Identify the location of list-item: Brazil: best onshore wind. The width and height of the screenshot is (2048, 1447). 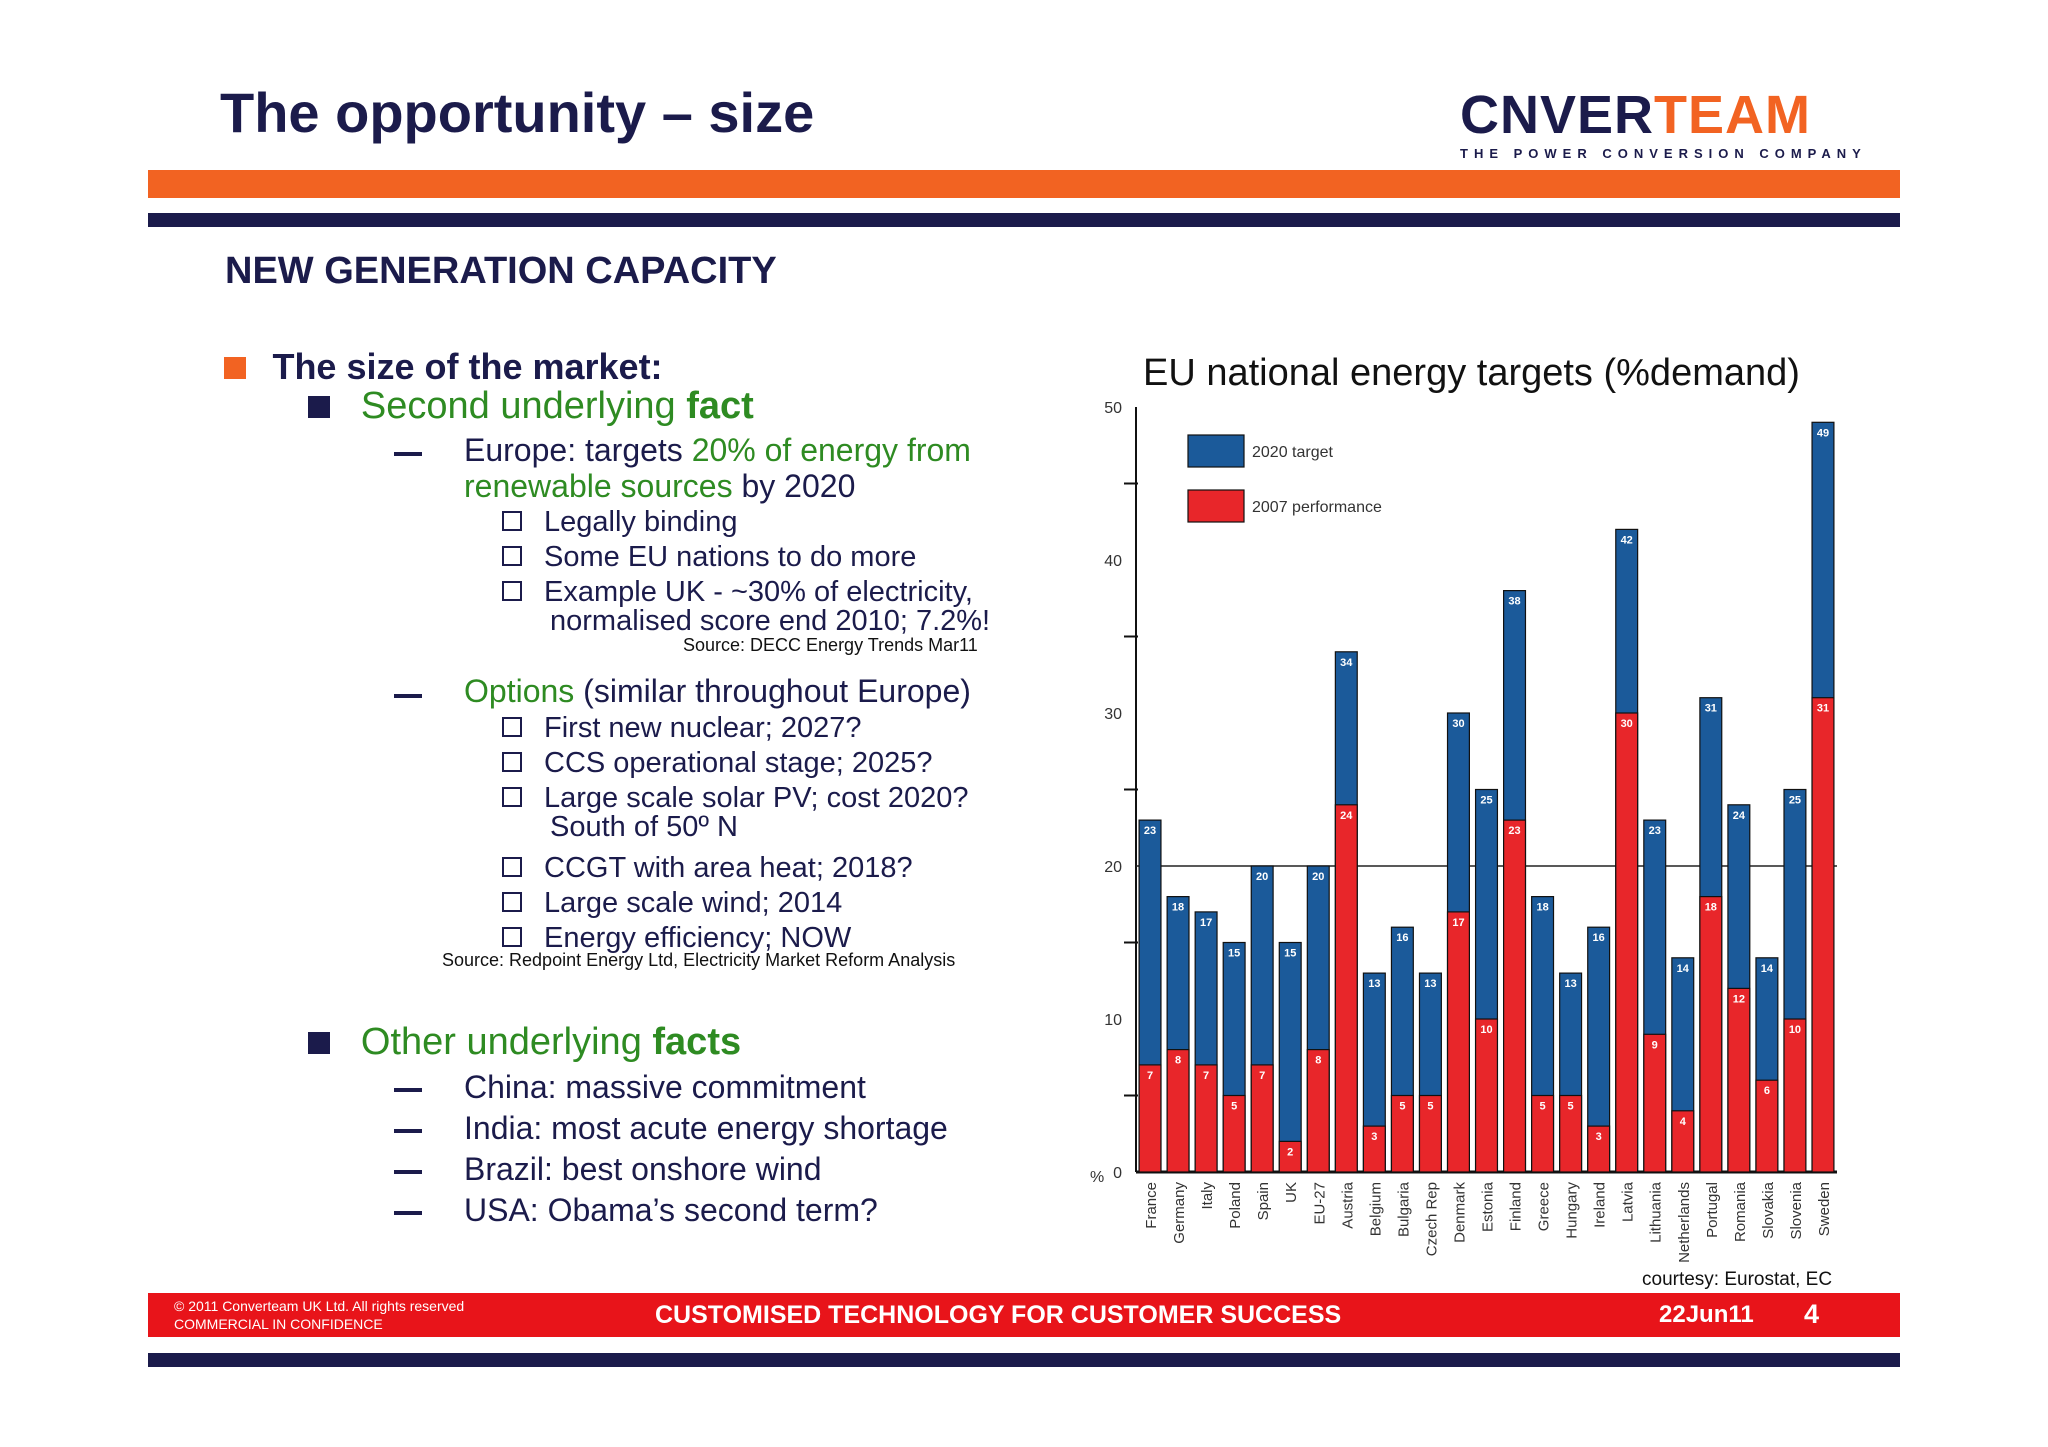
(671, 1169).